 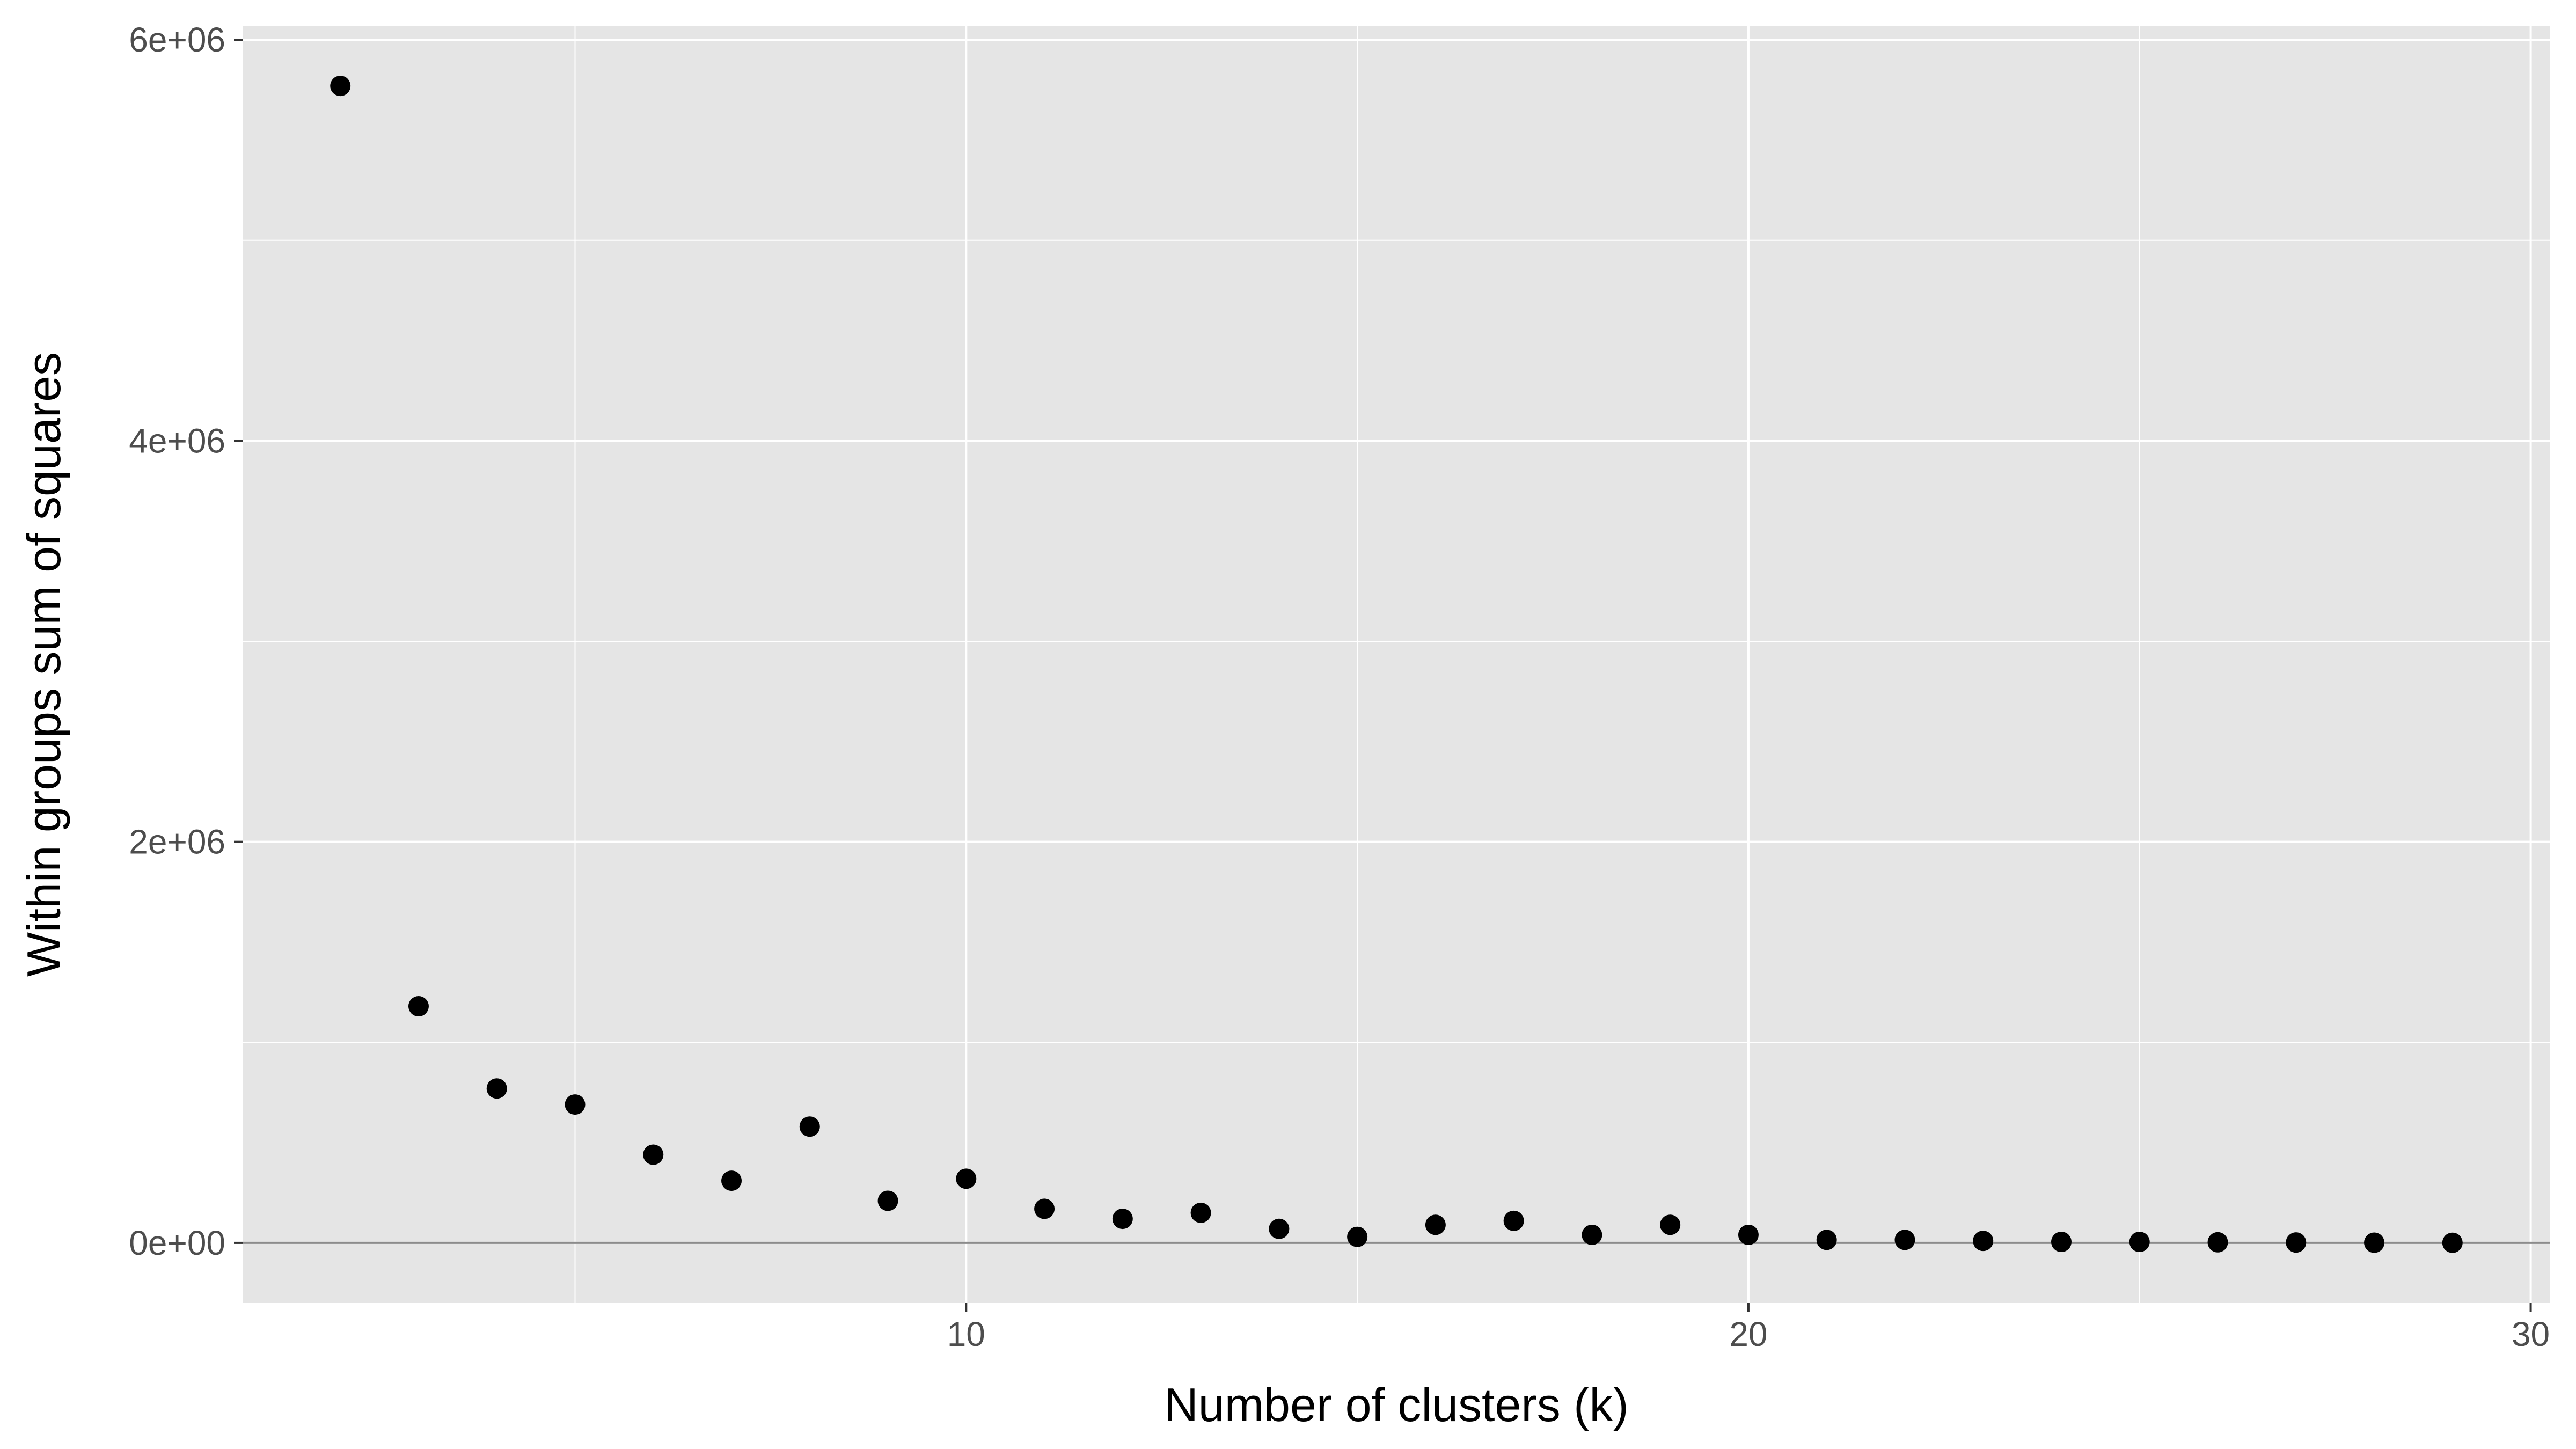 I want to click on x-axis-title: Number of clusters (k), so click(x=1396, y=1404).